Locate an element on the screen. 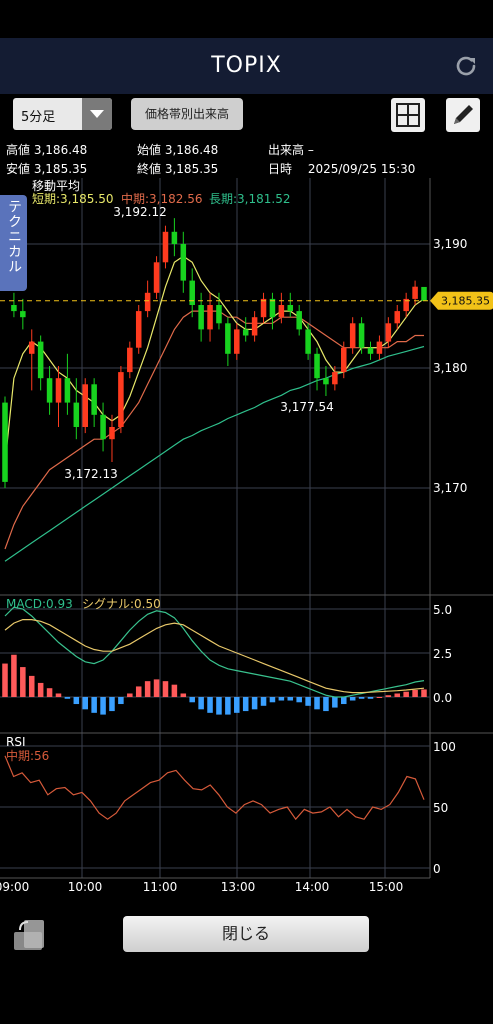 This screenshot has width=493, height=1024. rsi-title: RSI is located at coordinates (16, 742).